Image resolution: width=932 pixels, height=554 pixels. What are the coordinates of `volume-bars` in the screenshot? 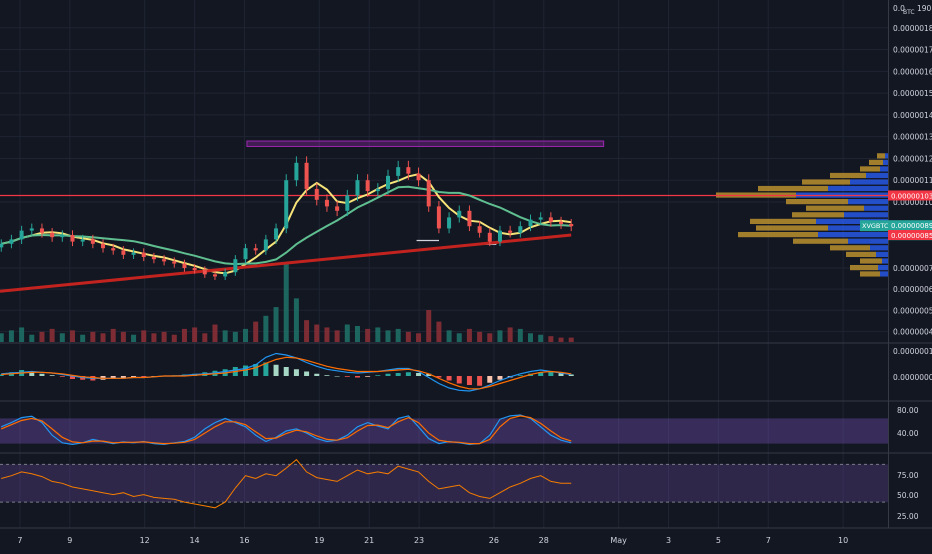 It's located at (287, 302).